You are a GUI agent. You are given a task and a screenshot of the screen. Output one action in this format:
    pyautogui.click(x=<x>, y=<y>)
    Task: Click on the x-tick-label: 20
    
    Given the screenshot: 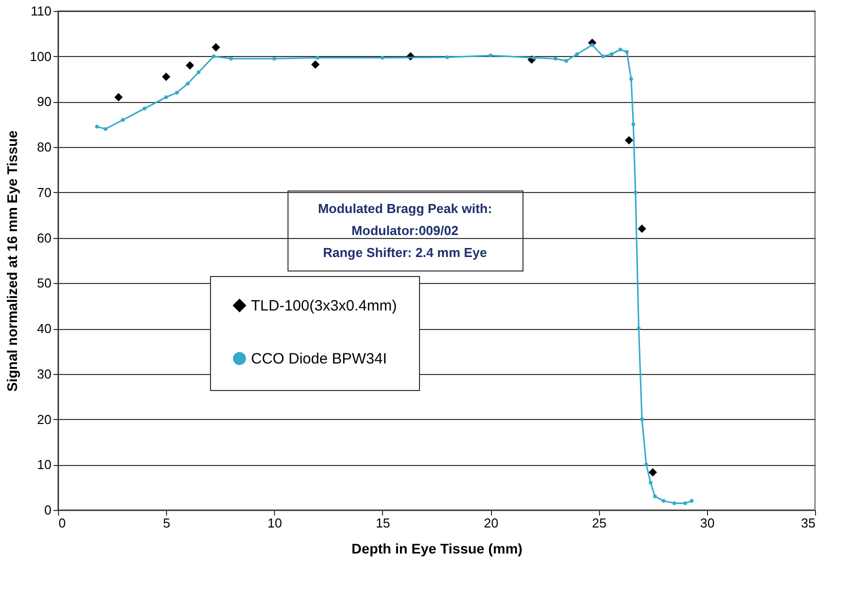 What is the action you would take?
    pyautogui.click(x=491, y=523)
    